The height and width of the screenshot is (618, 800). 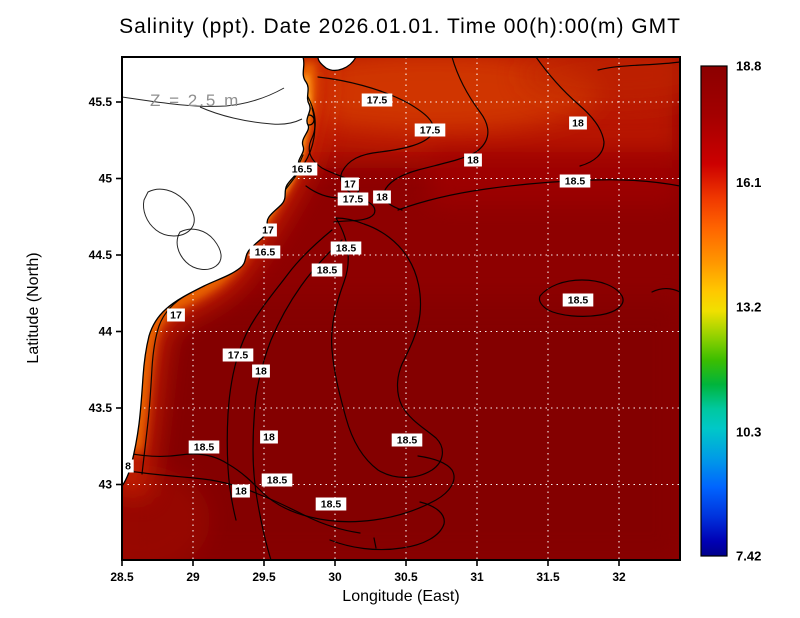 I want to click on colorbar-label-layer: 18.8 16.1 13.2 10.3 7.42, so click(x=748, y=311).